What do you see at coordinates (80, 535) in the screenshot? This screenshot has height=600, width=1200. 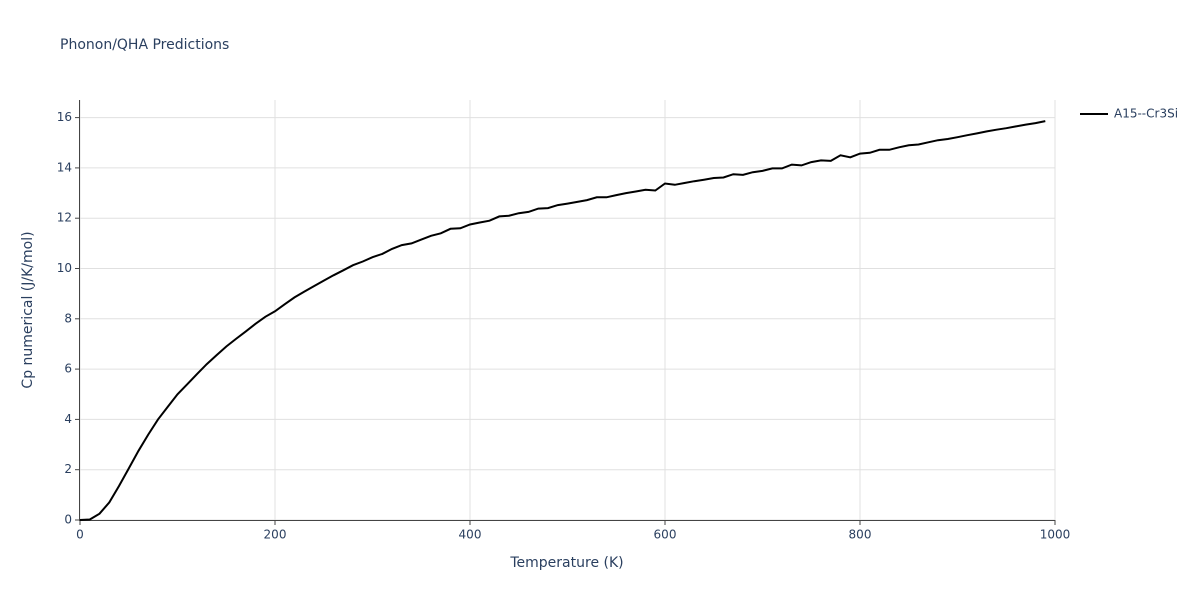 I see `x-tick-label: 0` at bounding box center [80, 535].